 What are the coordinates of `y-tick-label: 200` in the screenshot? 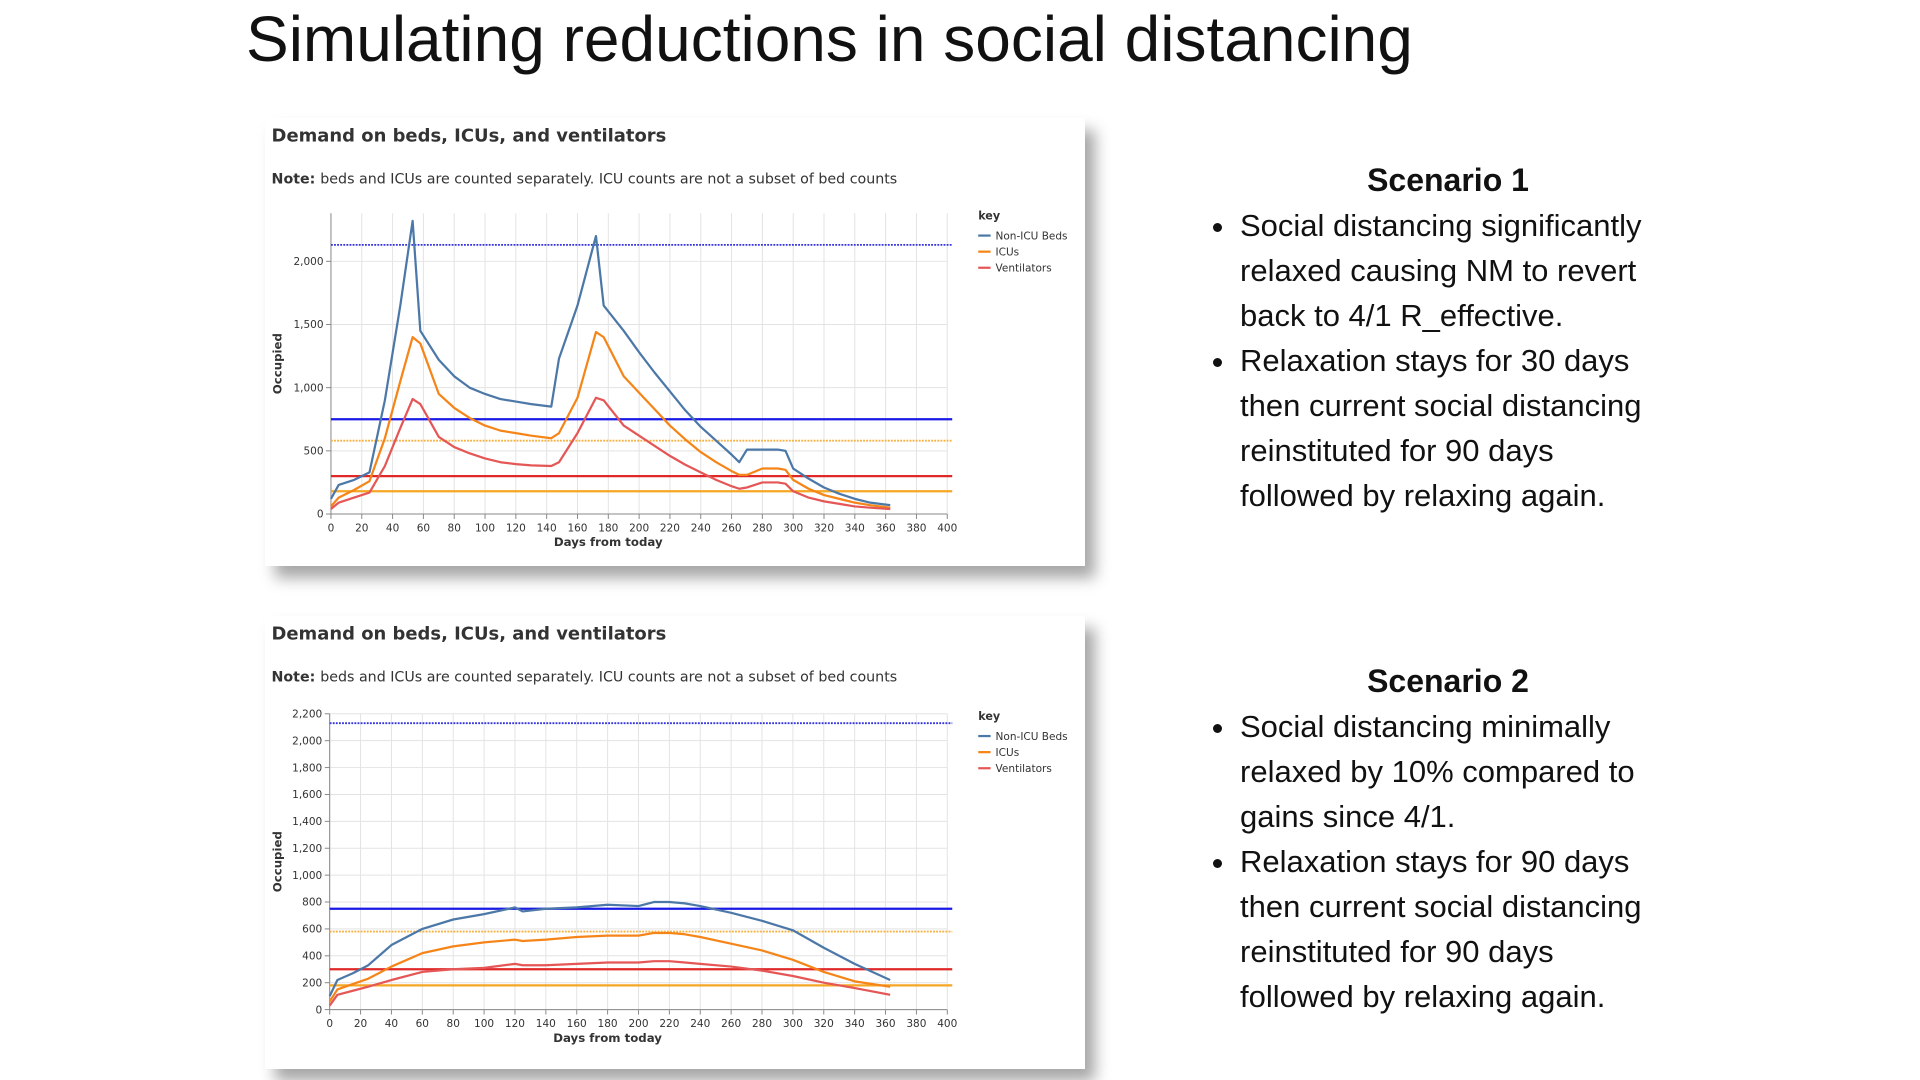 It's located at (312, 983).